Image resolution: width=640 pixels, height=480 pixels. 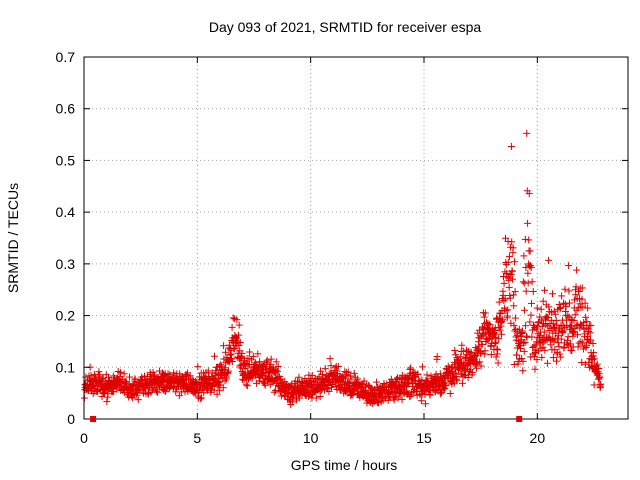 What do you see at coordinates (311, 438) in the screenshot?
I see `x-tick-label: 10` at bounding box center [311, 438].